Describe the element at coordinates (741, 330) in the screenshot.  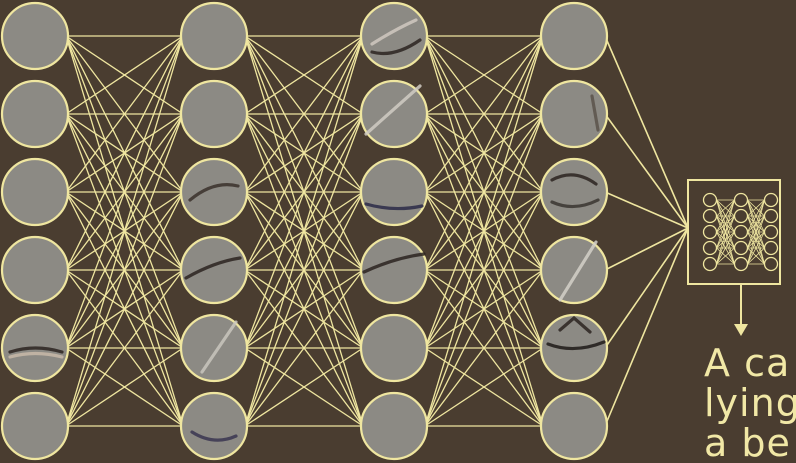
I see `arrow-down-icon` at that location.